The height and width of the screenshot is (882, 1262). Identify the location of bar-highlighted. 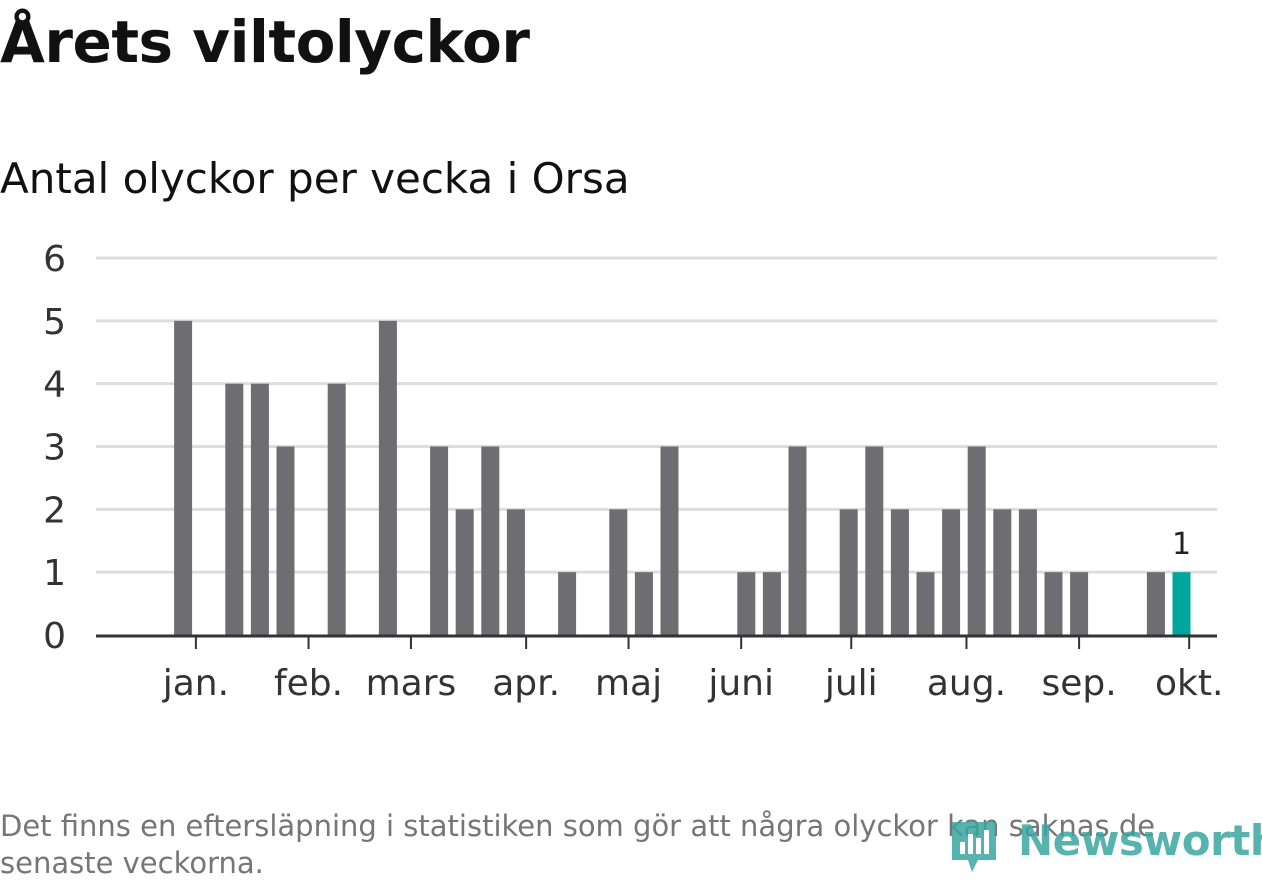
(1181, 603).